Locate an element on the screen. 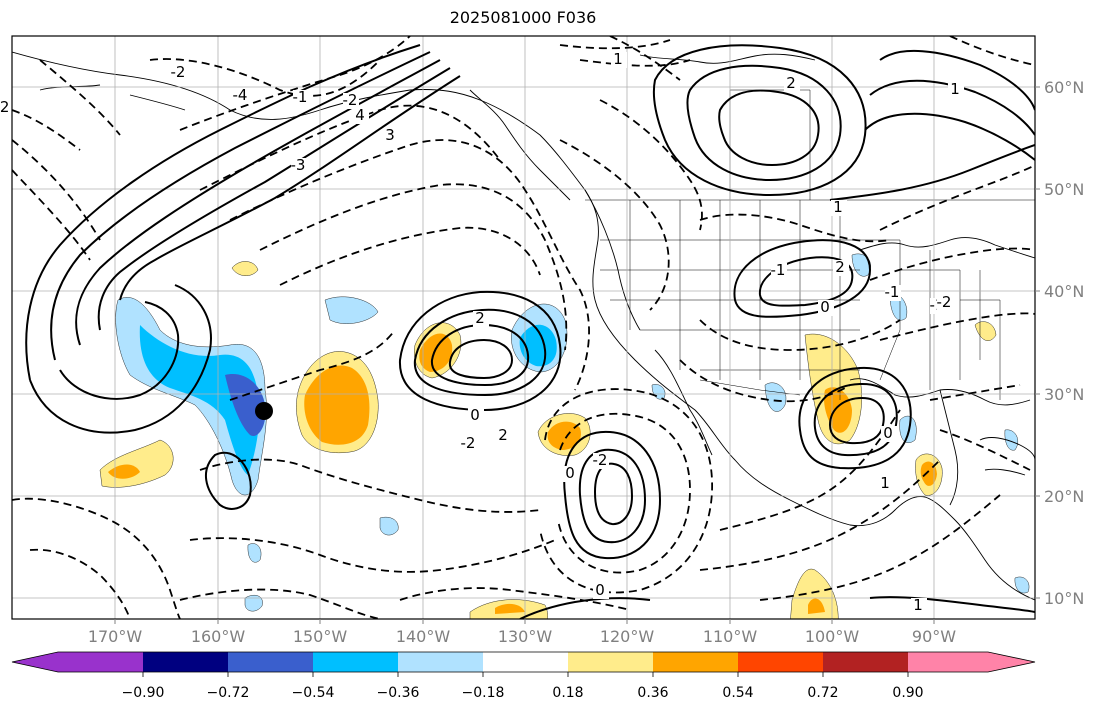 The width and height of the screenshot is (1105, 712). lon-label: 110°W is located at coordinates (730, 636).